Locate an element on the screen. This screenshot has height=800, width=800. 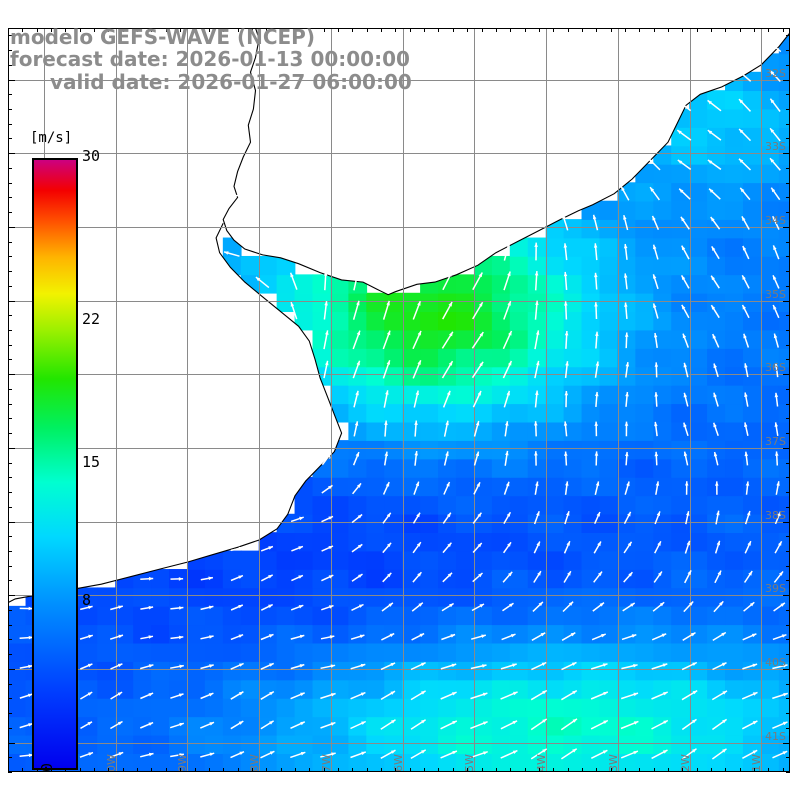
graticule-parallel is located at coordinates (399, 448).